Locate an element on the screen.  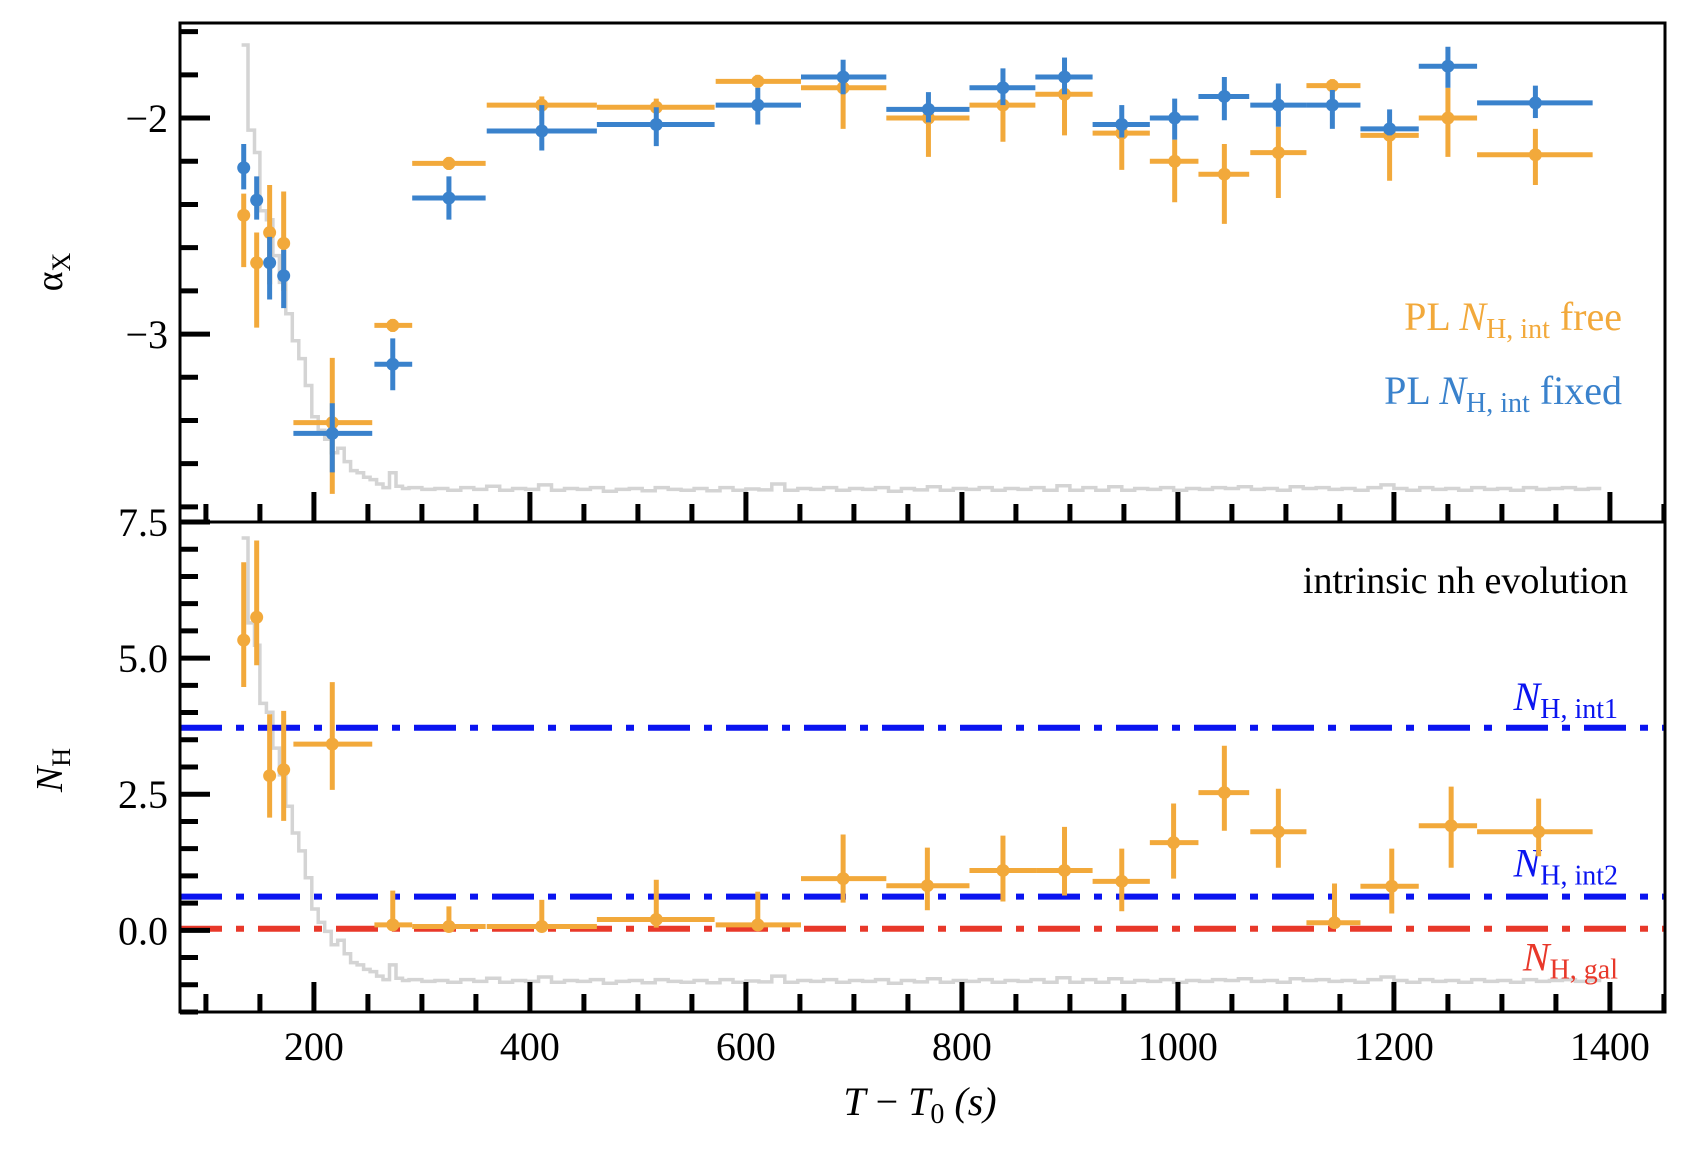
x-tick-label: 1400 is located at coordinates (1610, 1046).